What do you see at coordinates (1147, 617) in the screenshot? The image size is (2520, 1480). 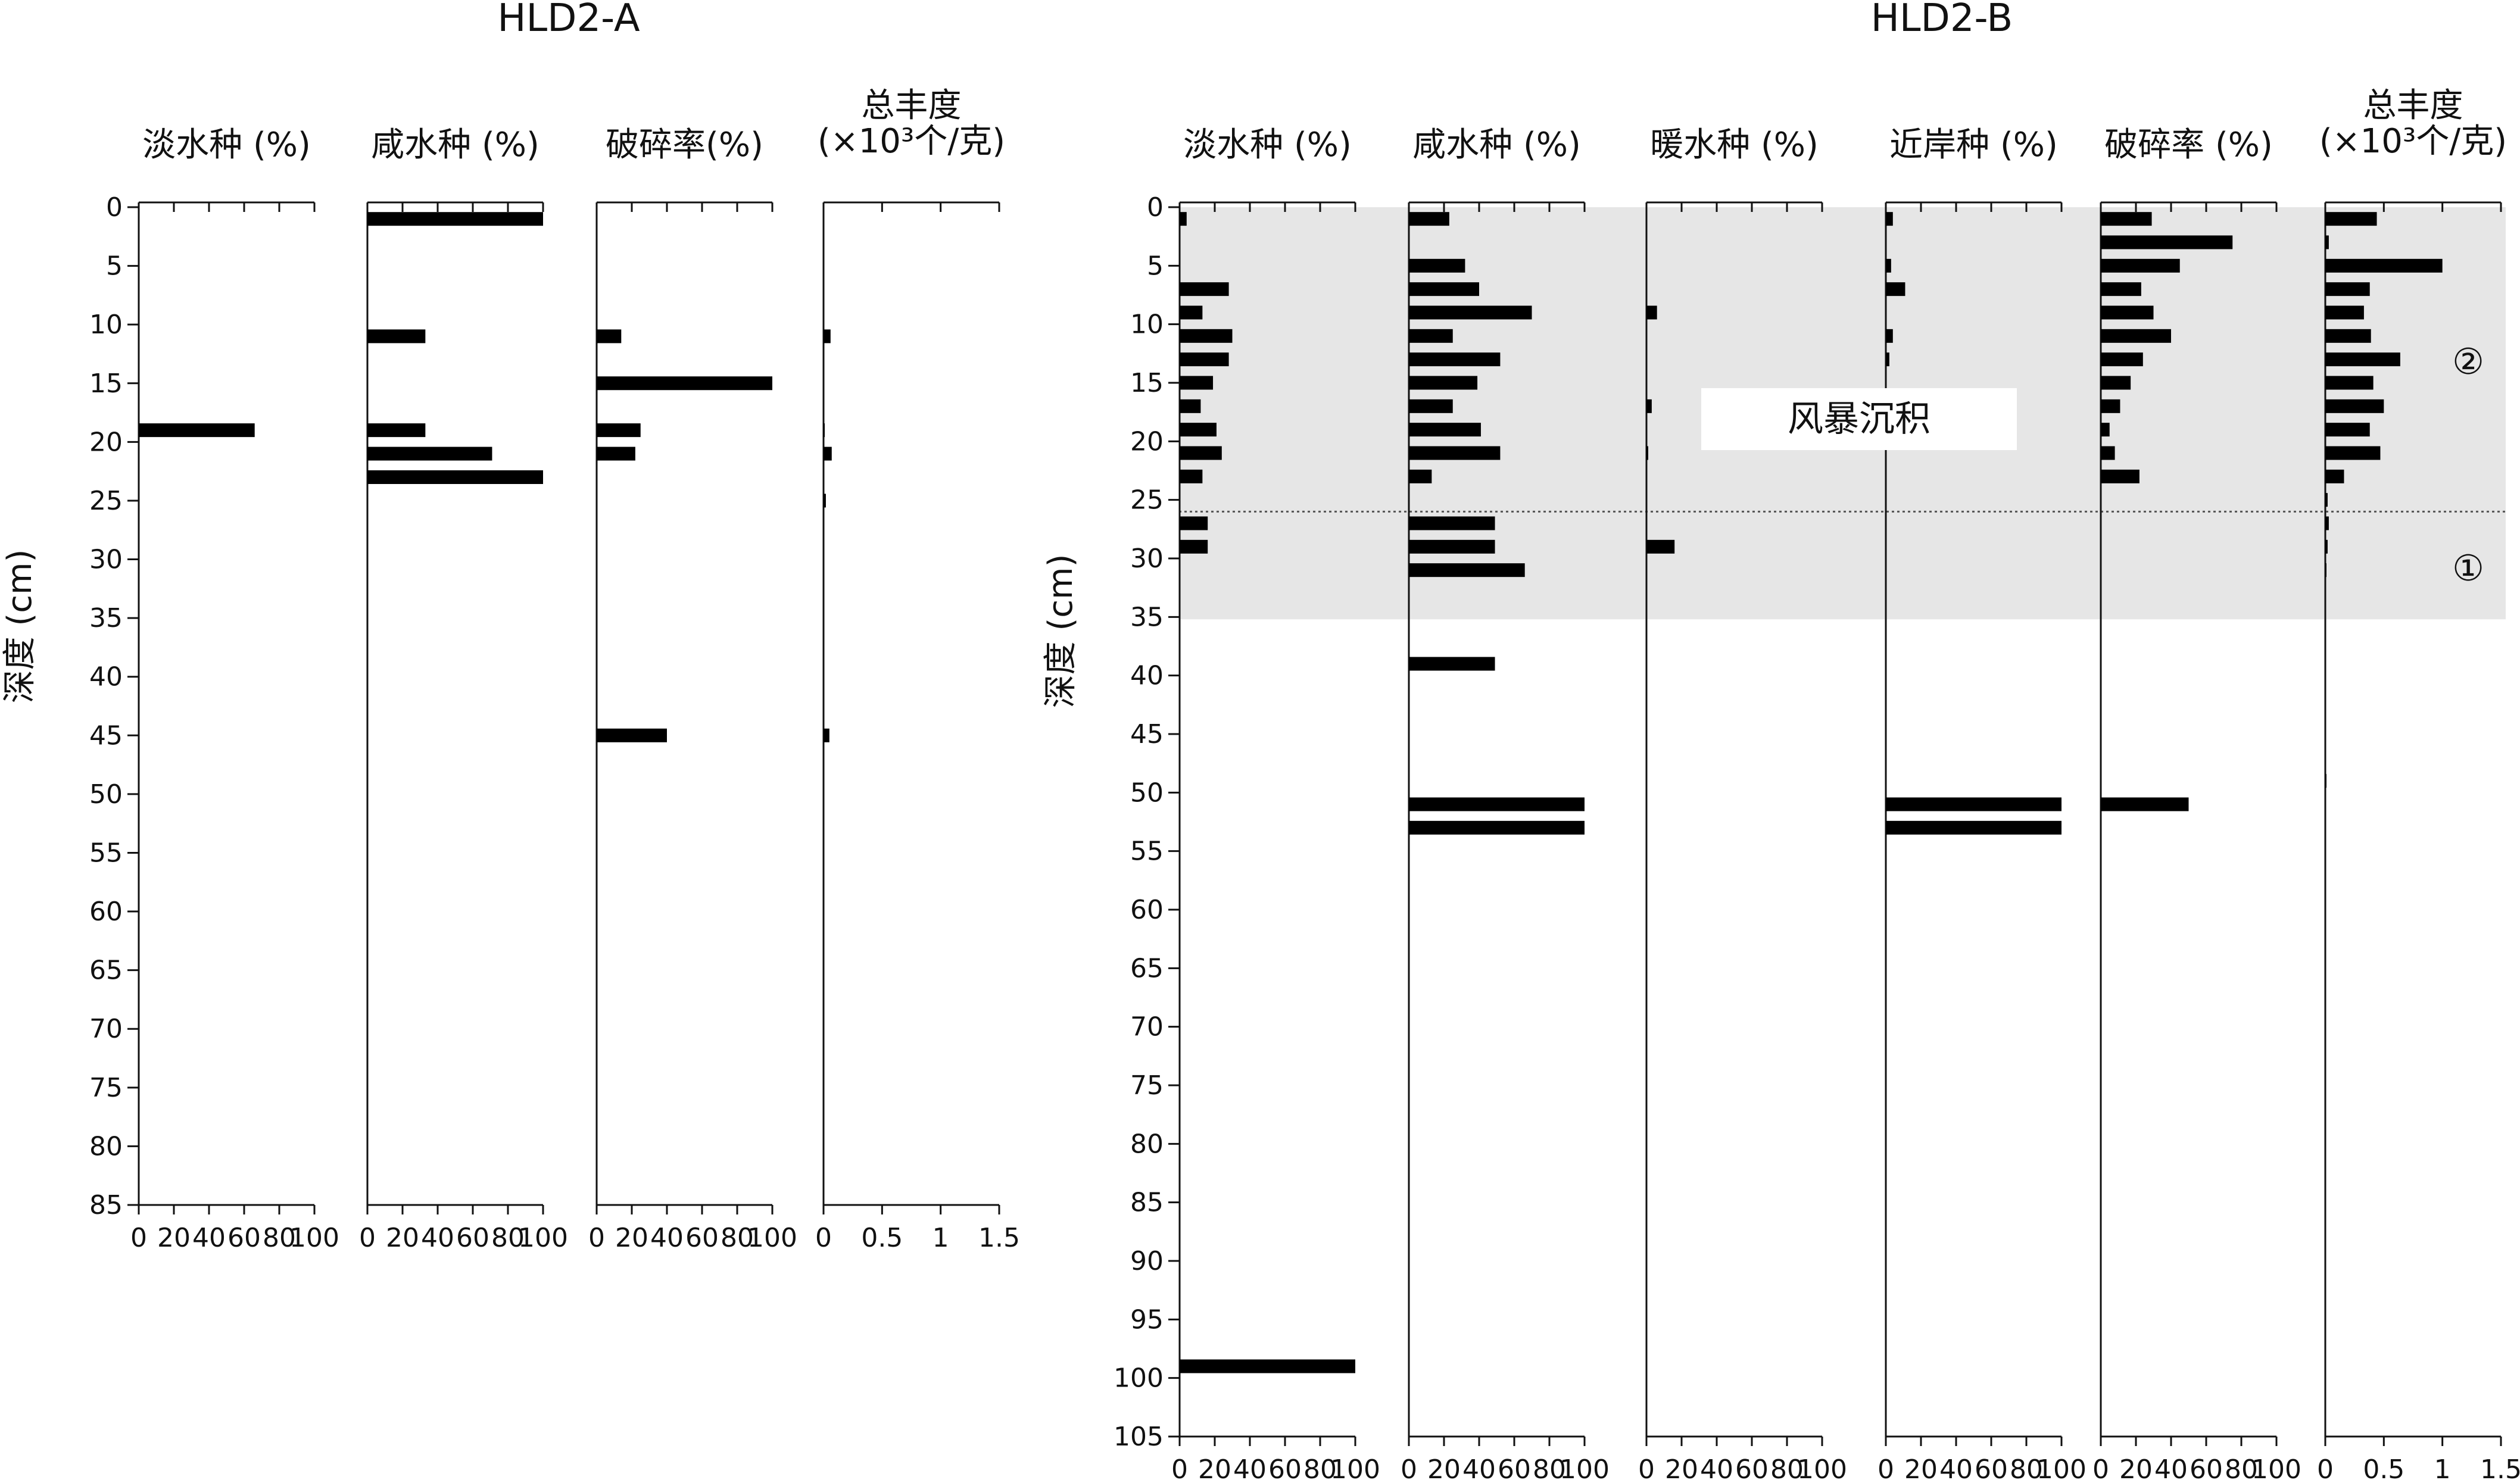 I see `depth-tick-label: 35` at bounding box center [1147, 617].